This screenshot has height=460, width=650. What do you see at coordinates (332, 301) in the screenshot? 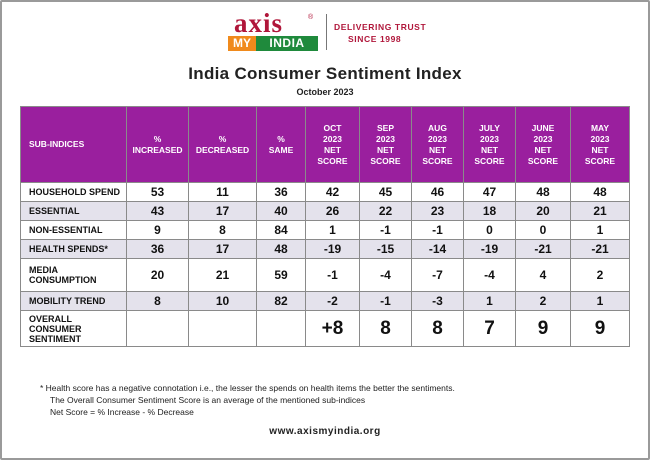
I see `cell-mobility-trend-oct: -2` at bounding box center [332, 301].